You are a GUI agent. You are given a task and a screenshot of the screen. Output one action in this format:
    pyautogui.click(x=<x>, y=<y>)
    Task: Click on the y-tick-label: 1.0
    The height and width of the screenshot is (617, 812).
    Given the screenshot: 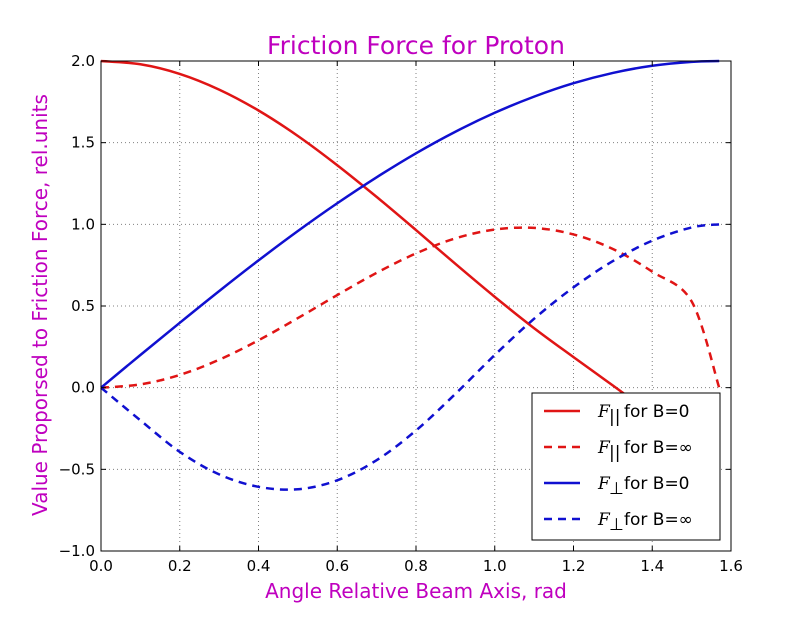 What is the action you would take?
    pyautogui.click(x=83, y=224)
    